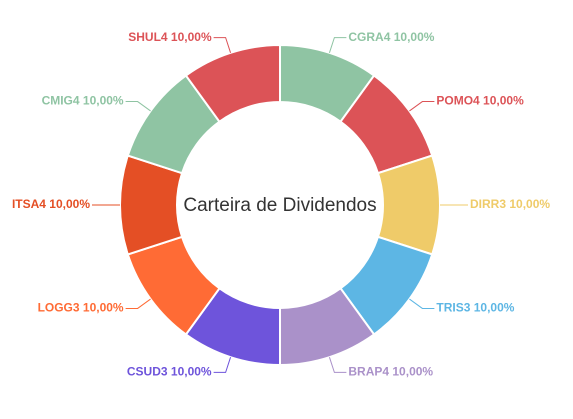 Image resolution: width=573 pixels, height=419 pixels. Describe the element at coordinates (475, 308) in the screenshot. I see `slice-label-tris3: TRIS3 10,00%` at that location.